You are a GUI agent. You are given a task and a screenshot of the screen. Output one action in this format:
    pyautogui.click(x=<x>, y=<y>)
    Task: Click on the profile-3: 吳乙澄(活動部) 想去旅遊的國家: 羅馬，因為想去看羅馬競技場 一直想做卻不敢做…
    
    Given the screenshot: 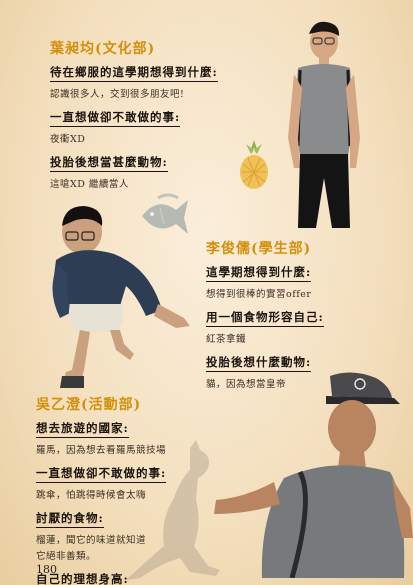 What is the action you would take?
    pyautogui.click(x=101, y=489)
    